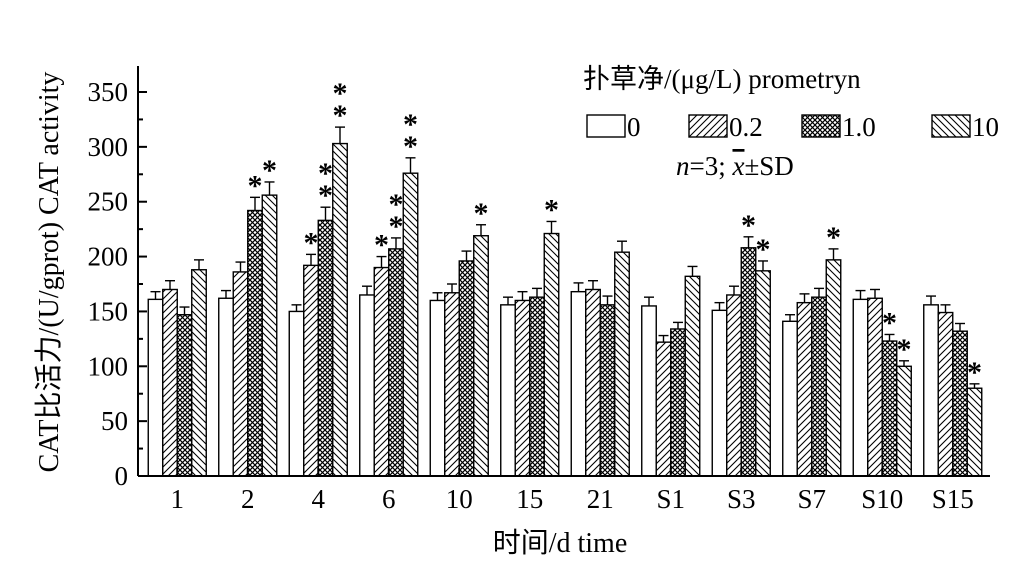  I want to click on bar-S15-0.2, so click(945, 394).